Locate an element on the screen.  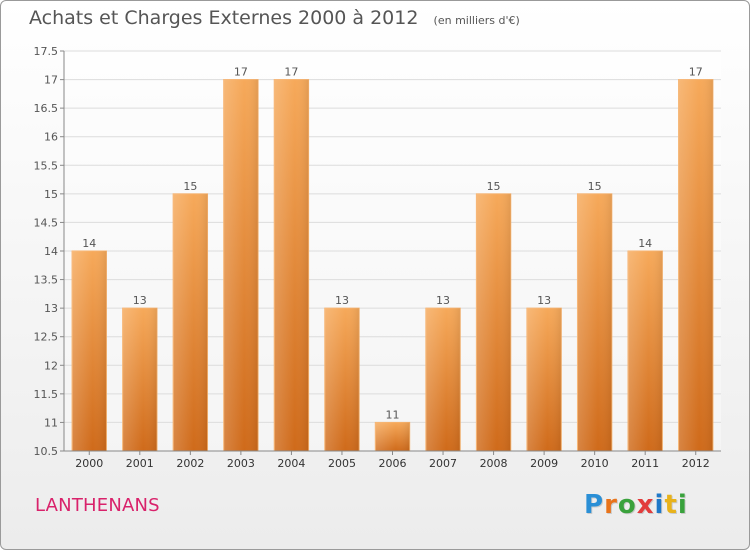
unit-note: (en milliers d'€) is located at coordinates (476, 20).